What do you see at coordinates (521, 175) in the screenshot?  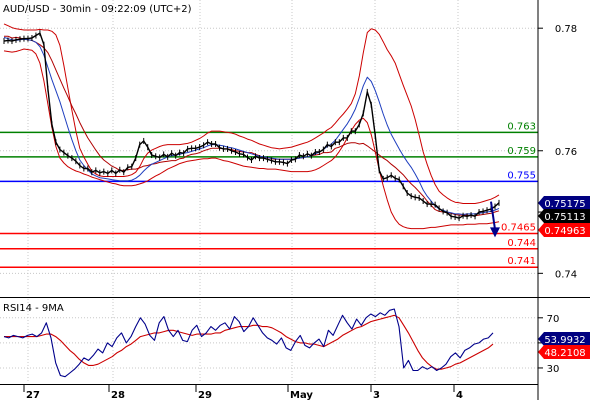 I see `level-label: 0.755` at bounding box center [521, 175].